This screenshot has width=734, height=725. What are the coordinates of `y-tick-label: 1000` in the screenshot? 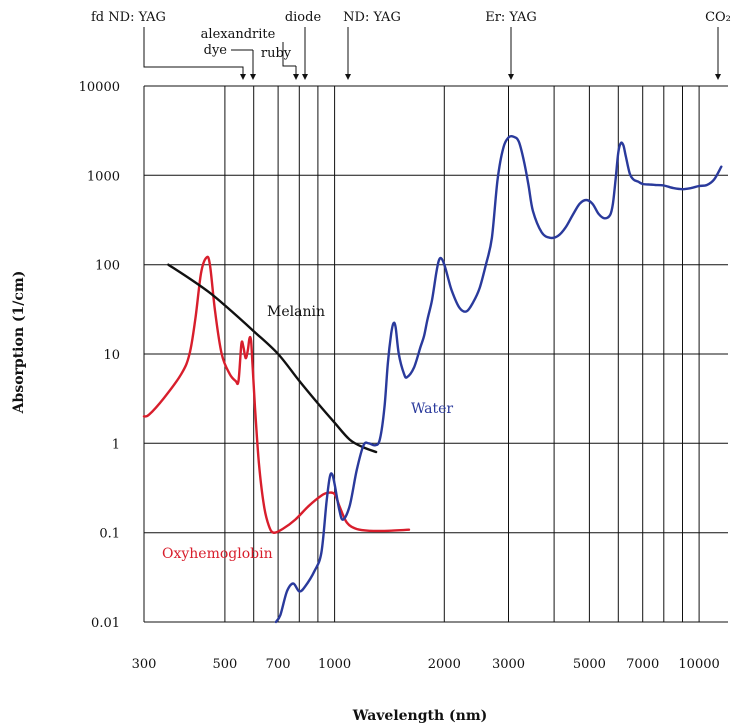 It's located at (103, 176).